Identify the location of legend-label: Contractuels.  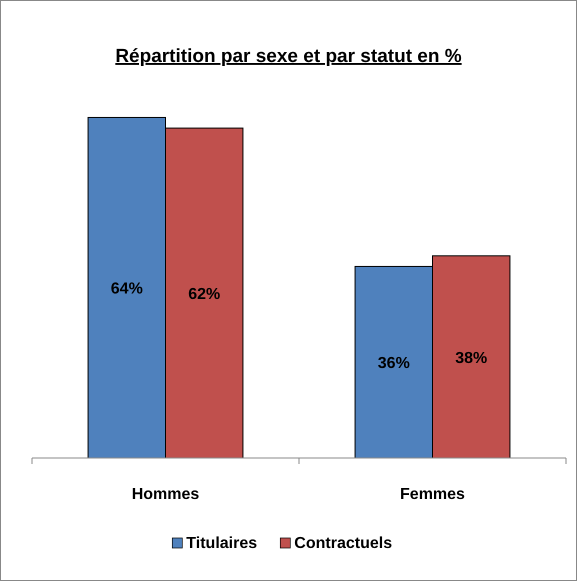
(343, 543).